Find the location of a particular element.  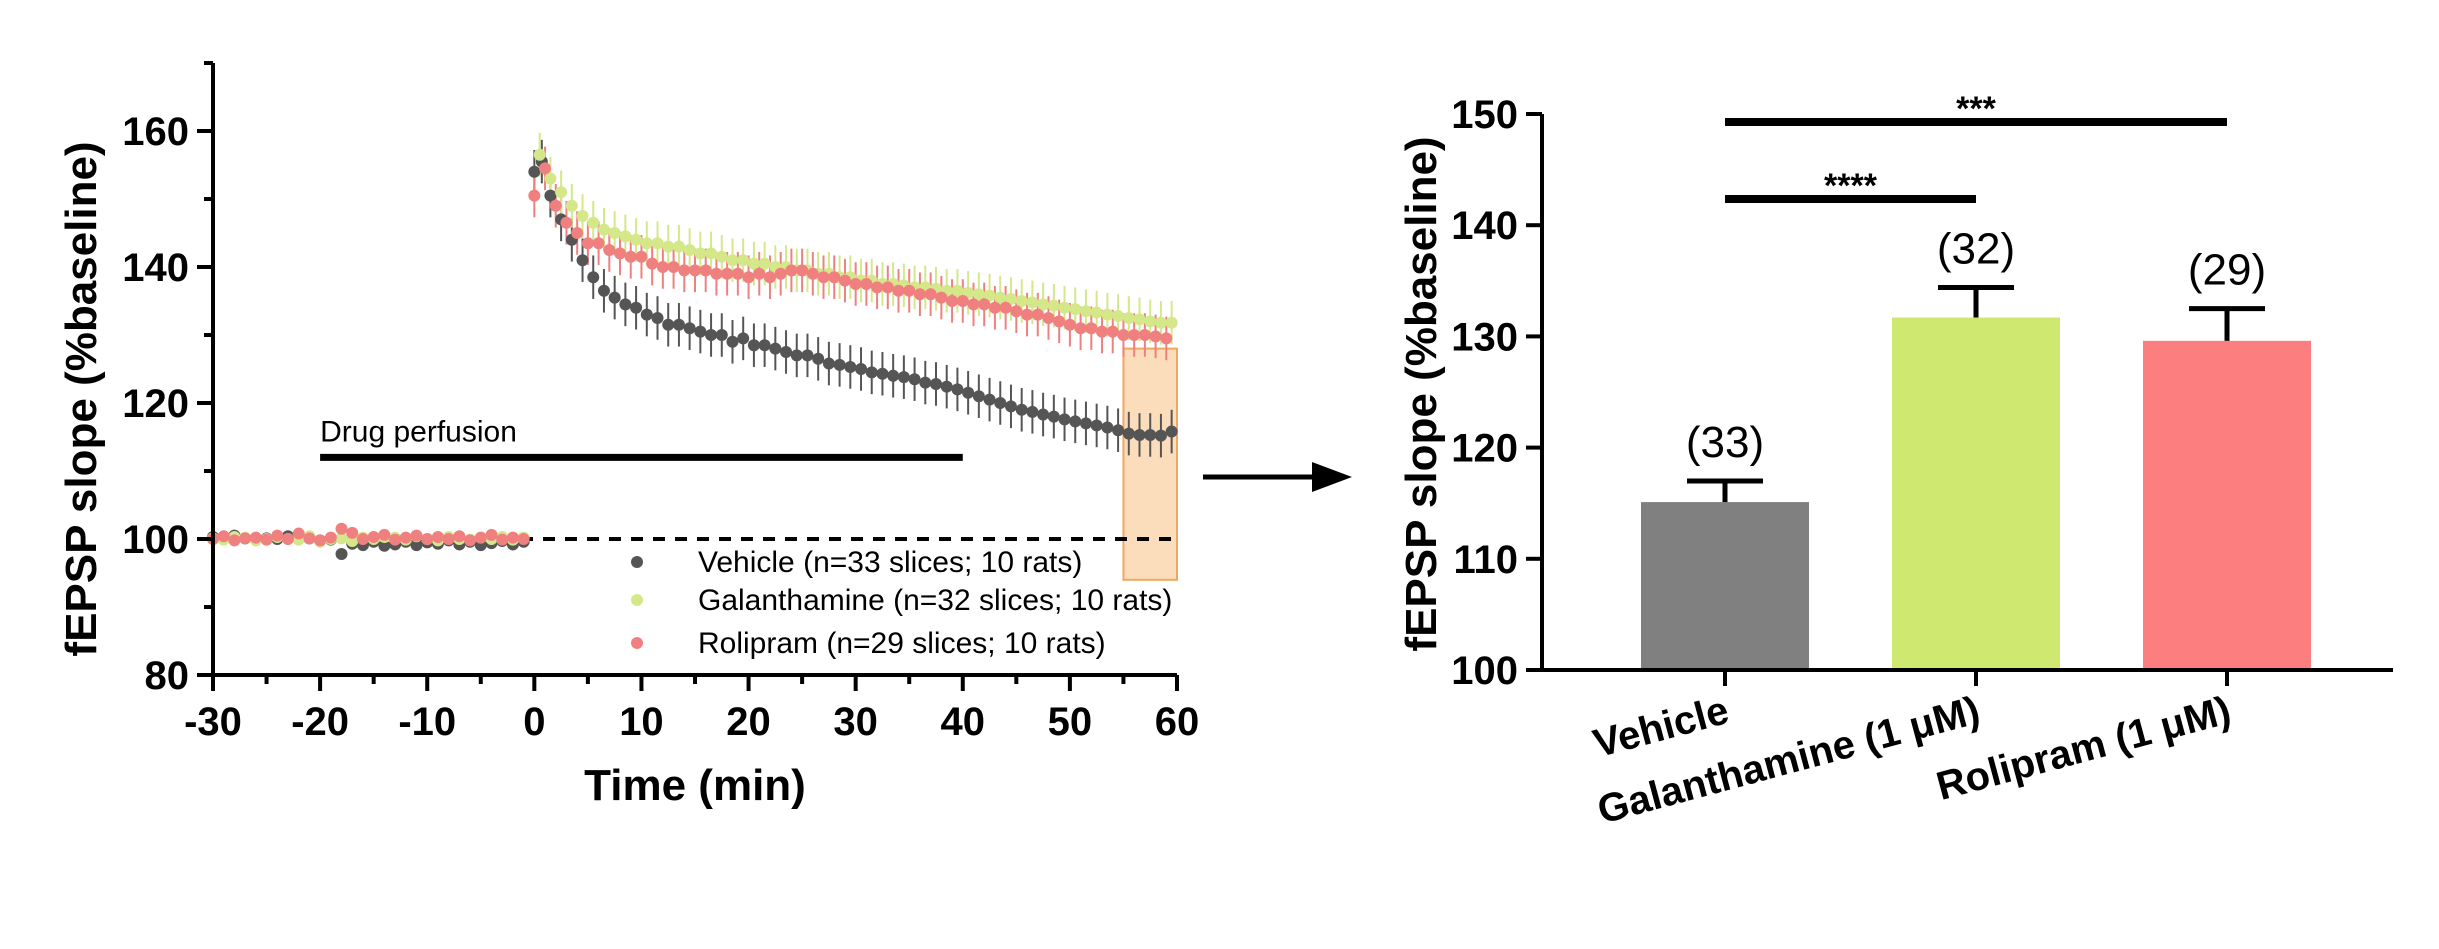

legend-marker is located at coordinates (637, 600).